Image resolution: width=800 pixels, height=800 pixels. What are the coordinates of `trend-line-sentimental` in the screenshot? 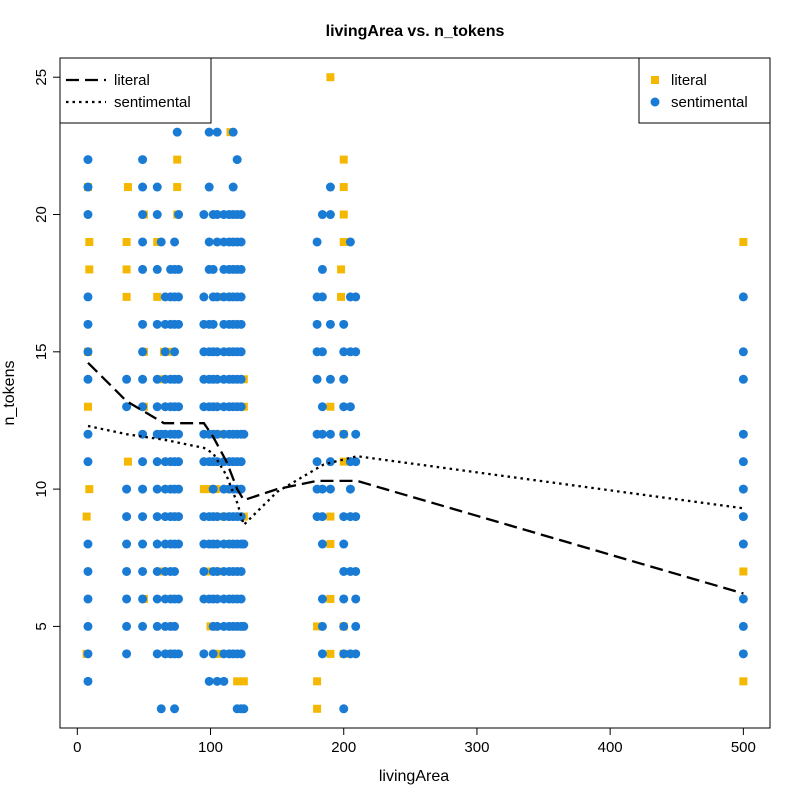 It's located at (415, 475).